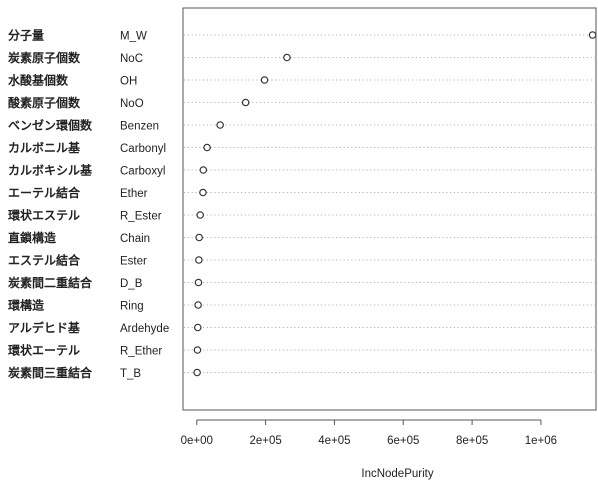 The image size is (598, 481). What do you see at coordinates (26, 305) in the screenshot?
I see `row-label-jp: 環構造` at bounding box center [26, 305].